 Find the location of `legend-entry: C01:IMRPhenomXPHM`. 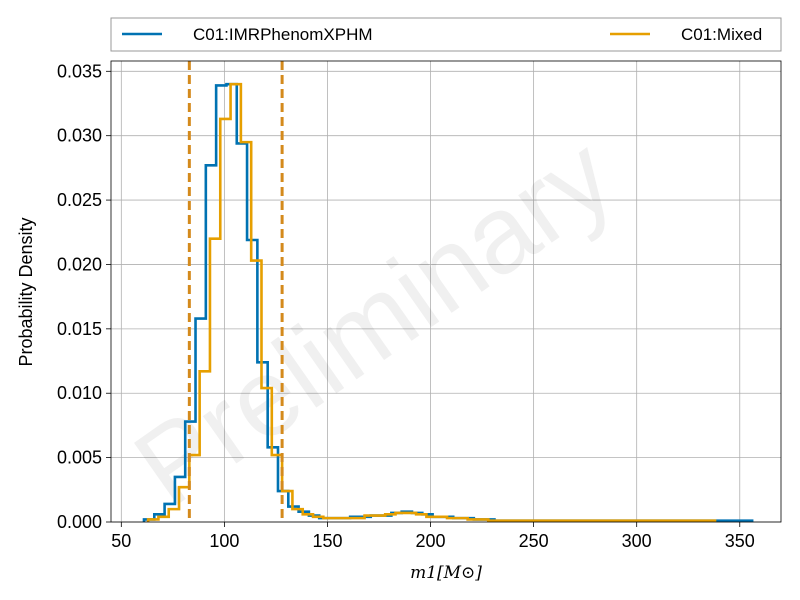

legend-entry: C01:IMRPhenomXPHM is located at coordinates (283, 34).